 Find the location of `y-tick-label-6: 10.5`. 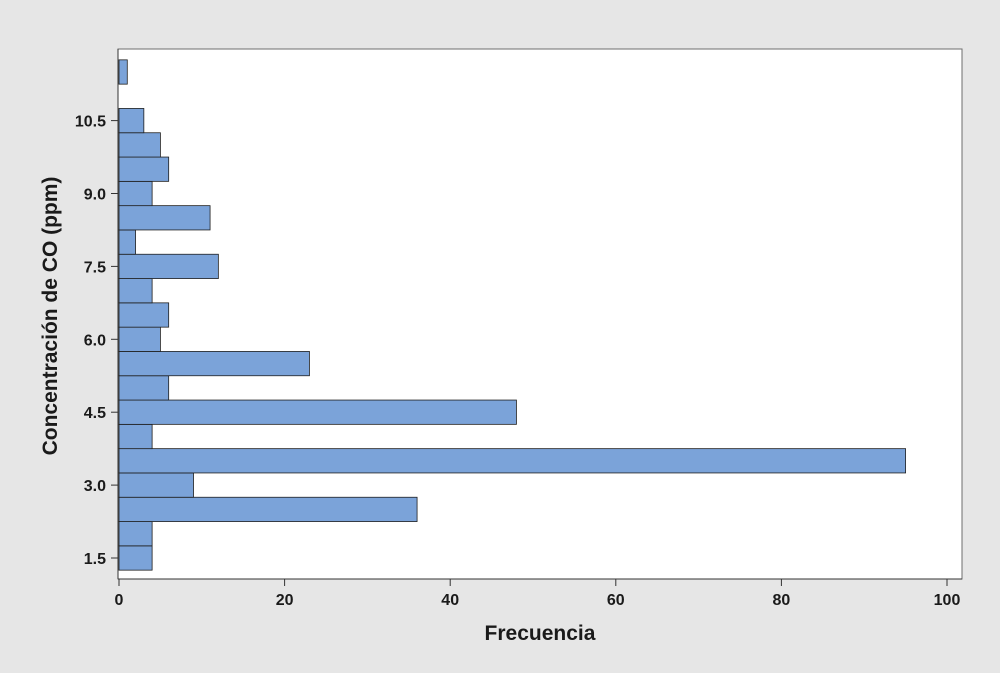

y-tick-label-6: 10.5 is located at coordinates (90, 122).